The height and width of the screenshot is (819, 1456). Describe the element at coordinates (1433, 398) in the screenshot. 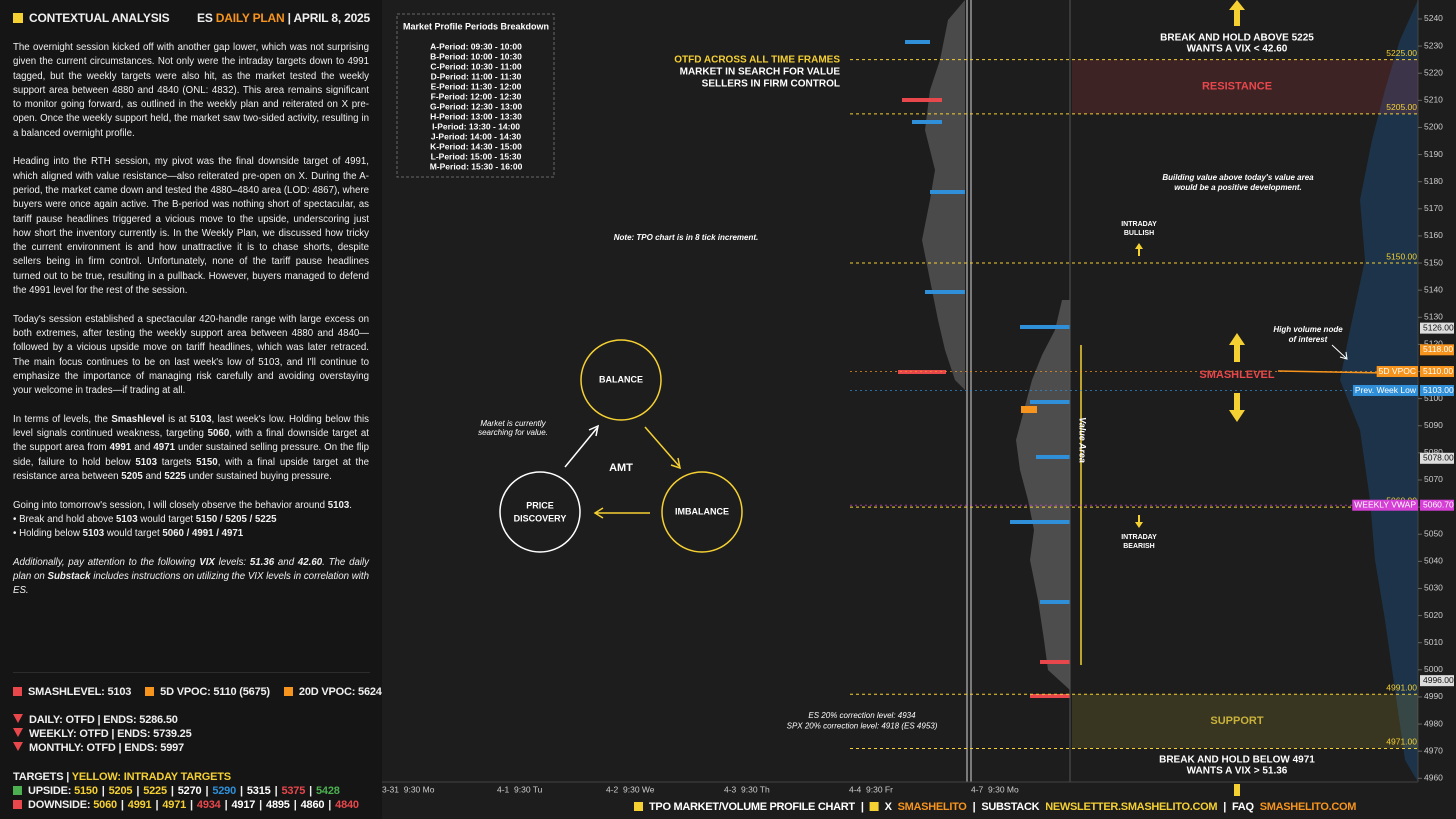

I see `y-tick-label: 5100` at that location.